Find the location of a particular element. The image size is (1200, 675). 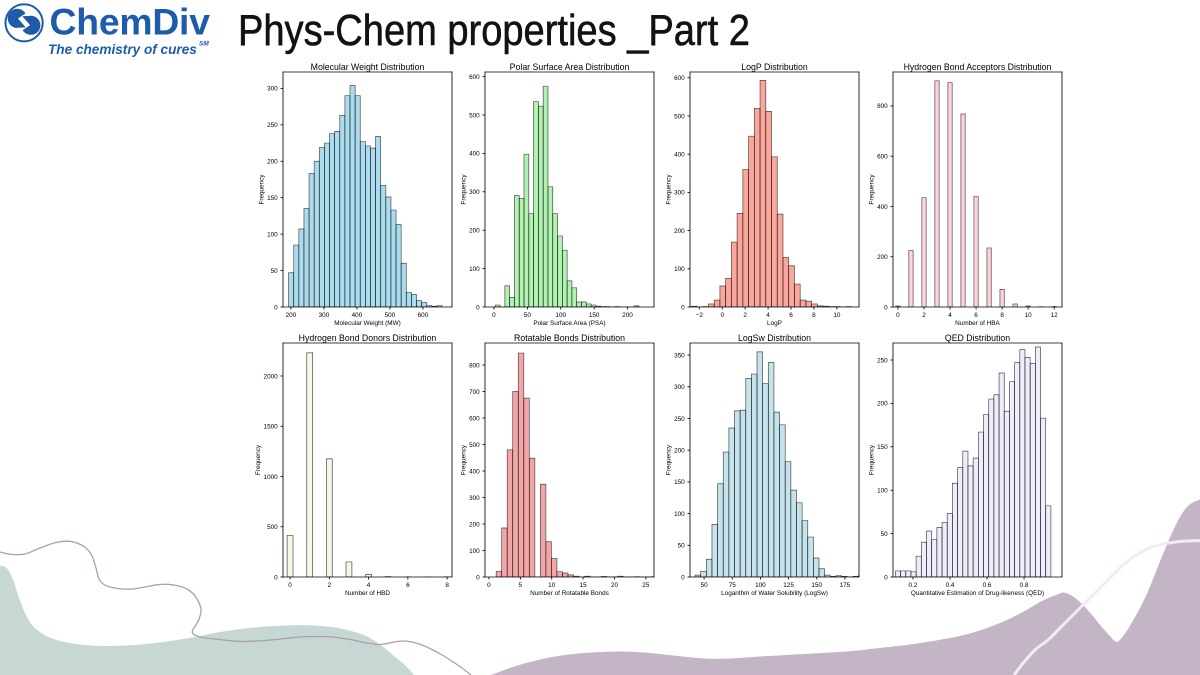

svg-text: Number of HBA is located at coordinates (977, 323).